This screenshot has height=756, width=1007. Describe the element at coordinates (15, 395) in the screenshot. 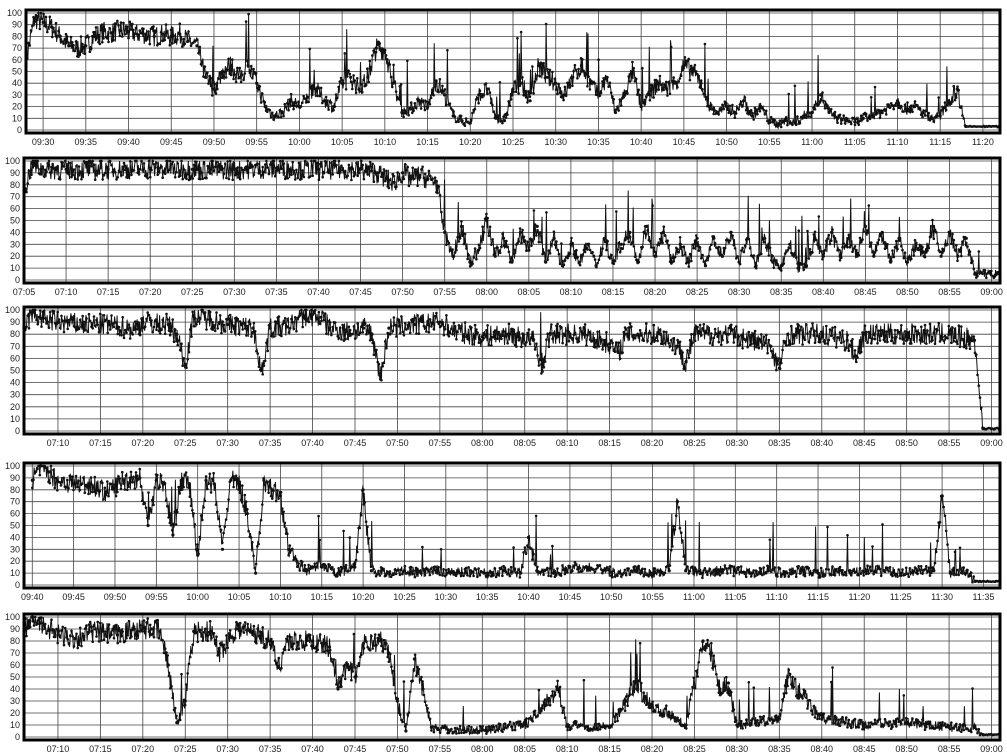

I see `y-tick-label: 30` at that location.